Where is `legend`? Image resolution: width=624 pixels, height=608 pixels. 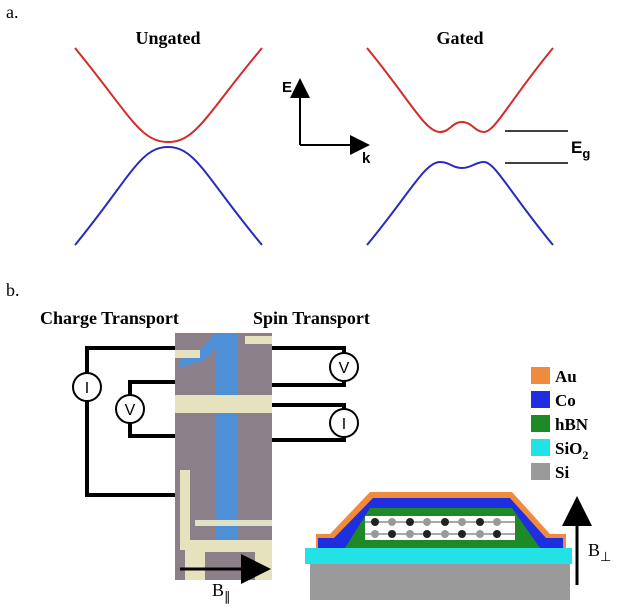 legend is located at coordinates (540, 423).